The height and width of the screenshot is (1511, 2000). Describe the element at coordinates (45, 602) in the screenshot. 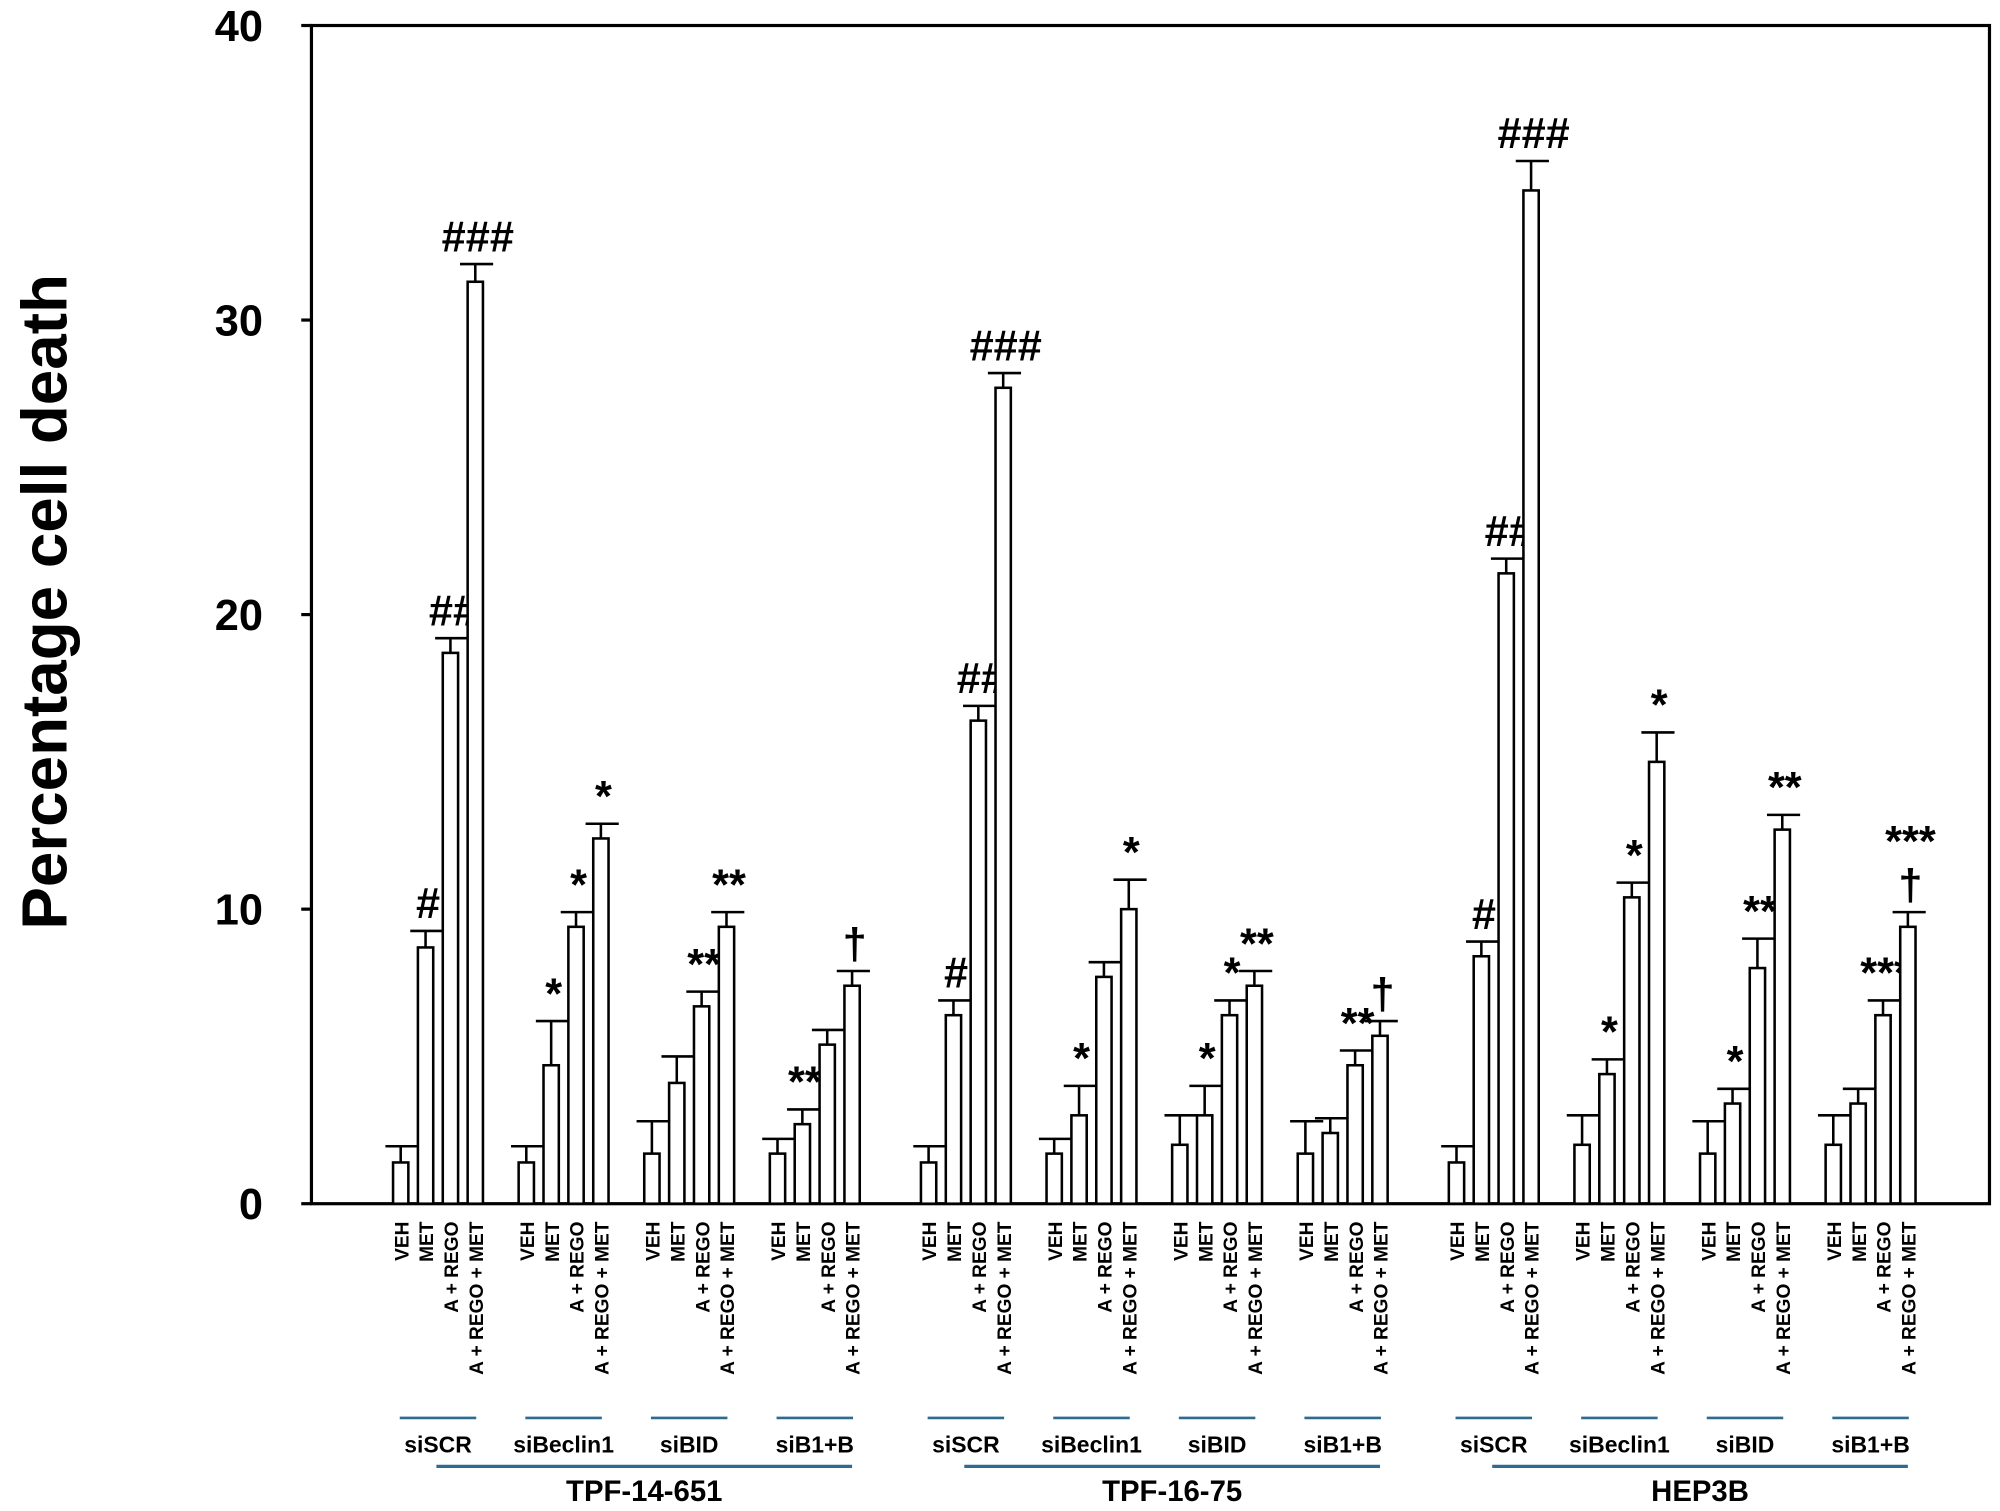

I see `y-axis-label: Percentage cell death` at that location.